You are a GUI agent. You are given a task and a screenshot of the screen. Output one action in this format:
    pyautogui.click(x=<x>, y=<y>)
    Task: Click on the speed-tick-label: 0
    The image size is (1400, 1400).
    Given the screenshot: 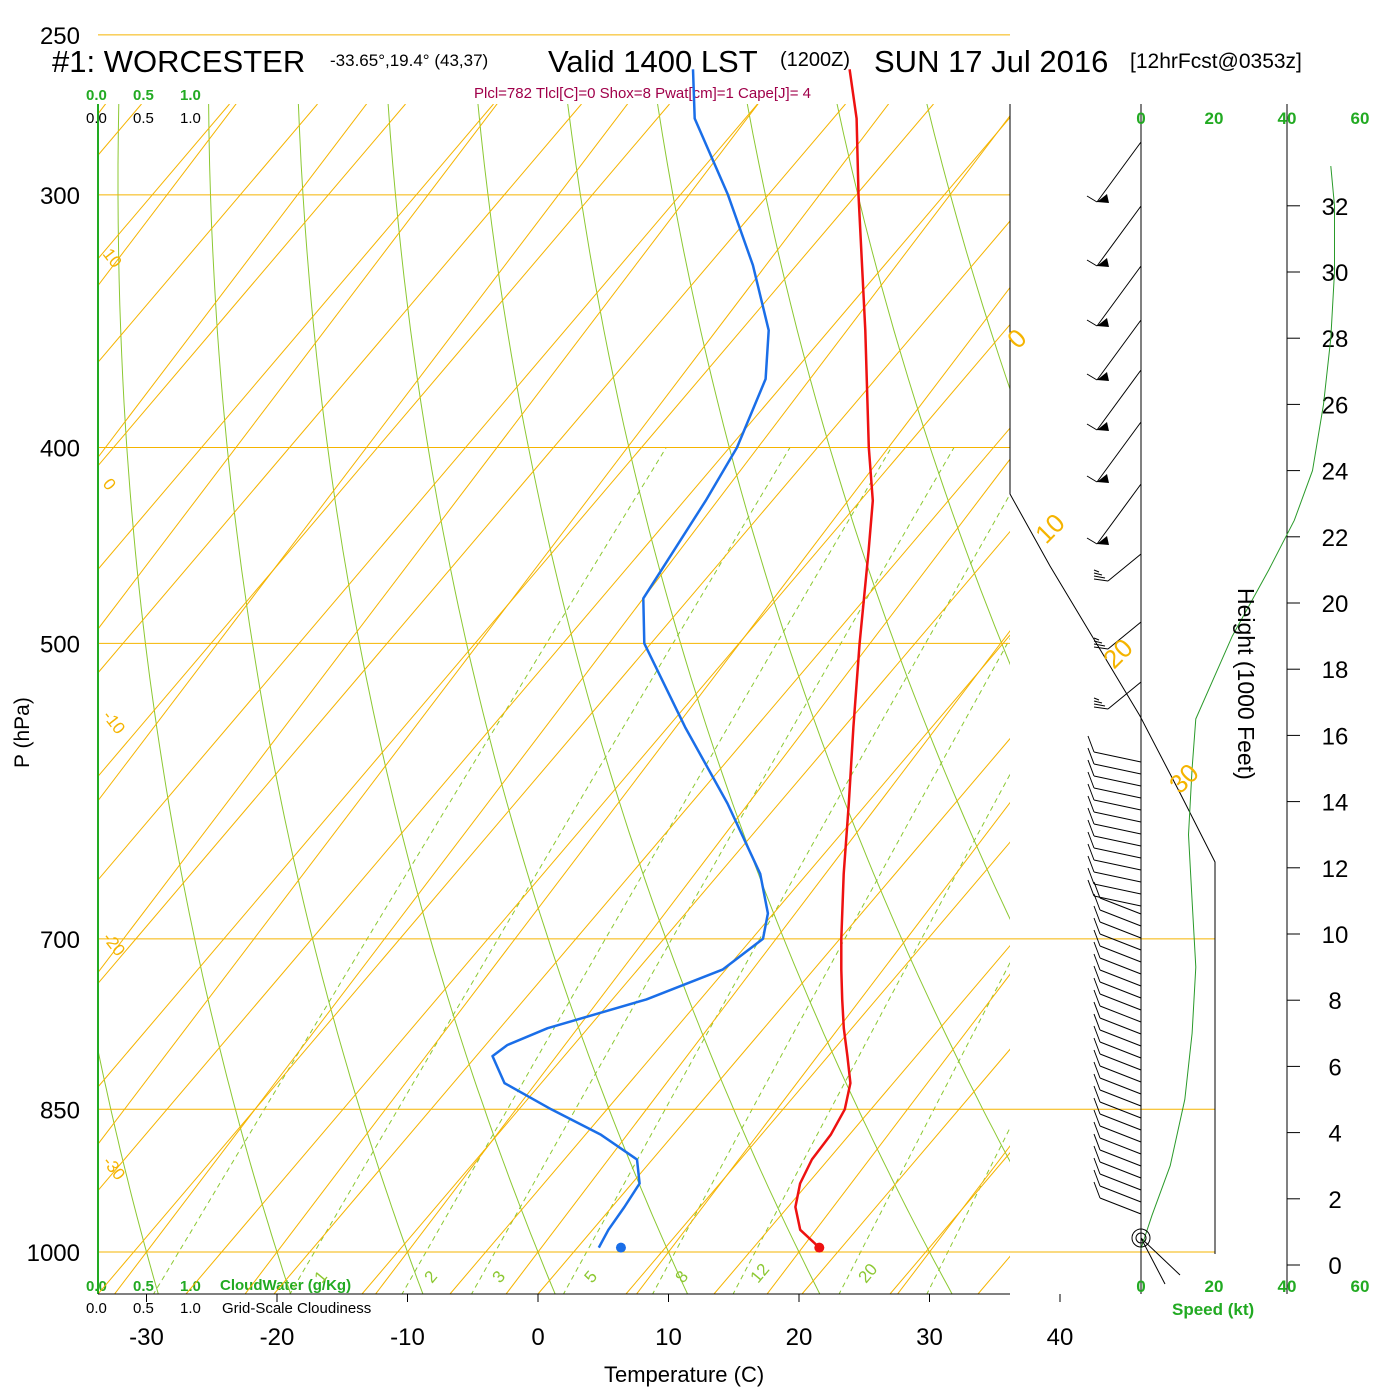 What is the action you would take?
    pyautogui.click(x=1140, y=118)
    